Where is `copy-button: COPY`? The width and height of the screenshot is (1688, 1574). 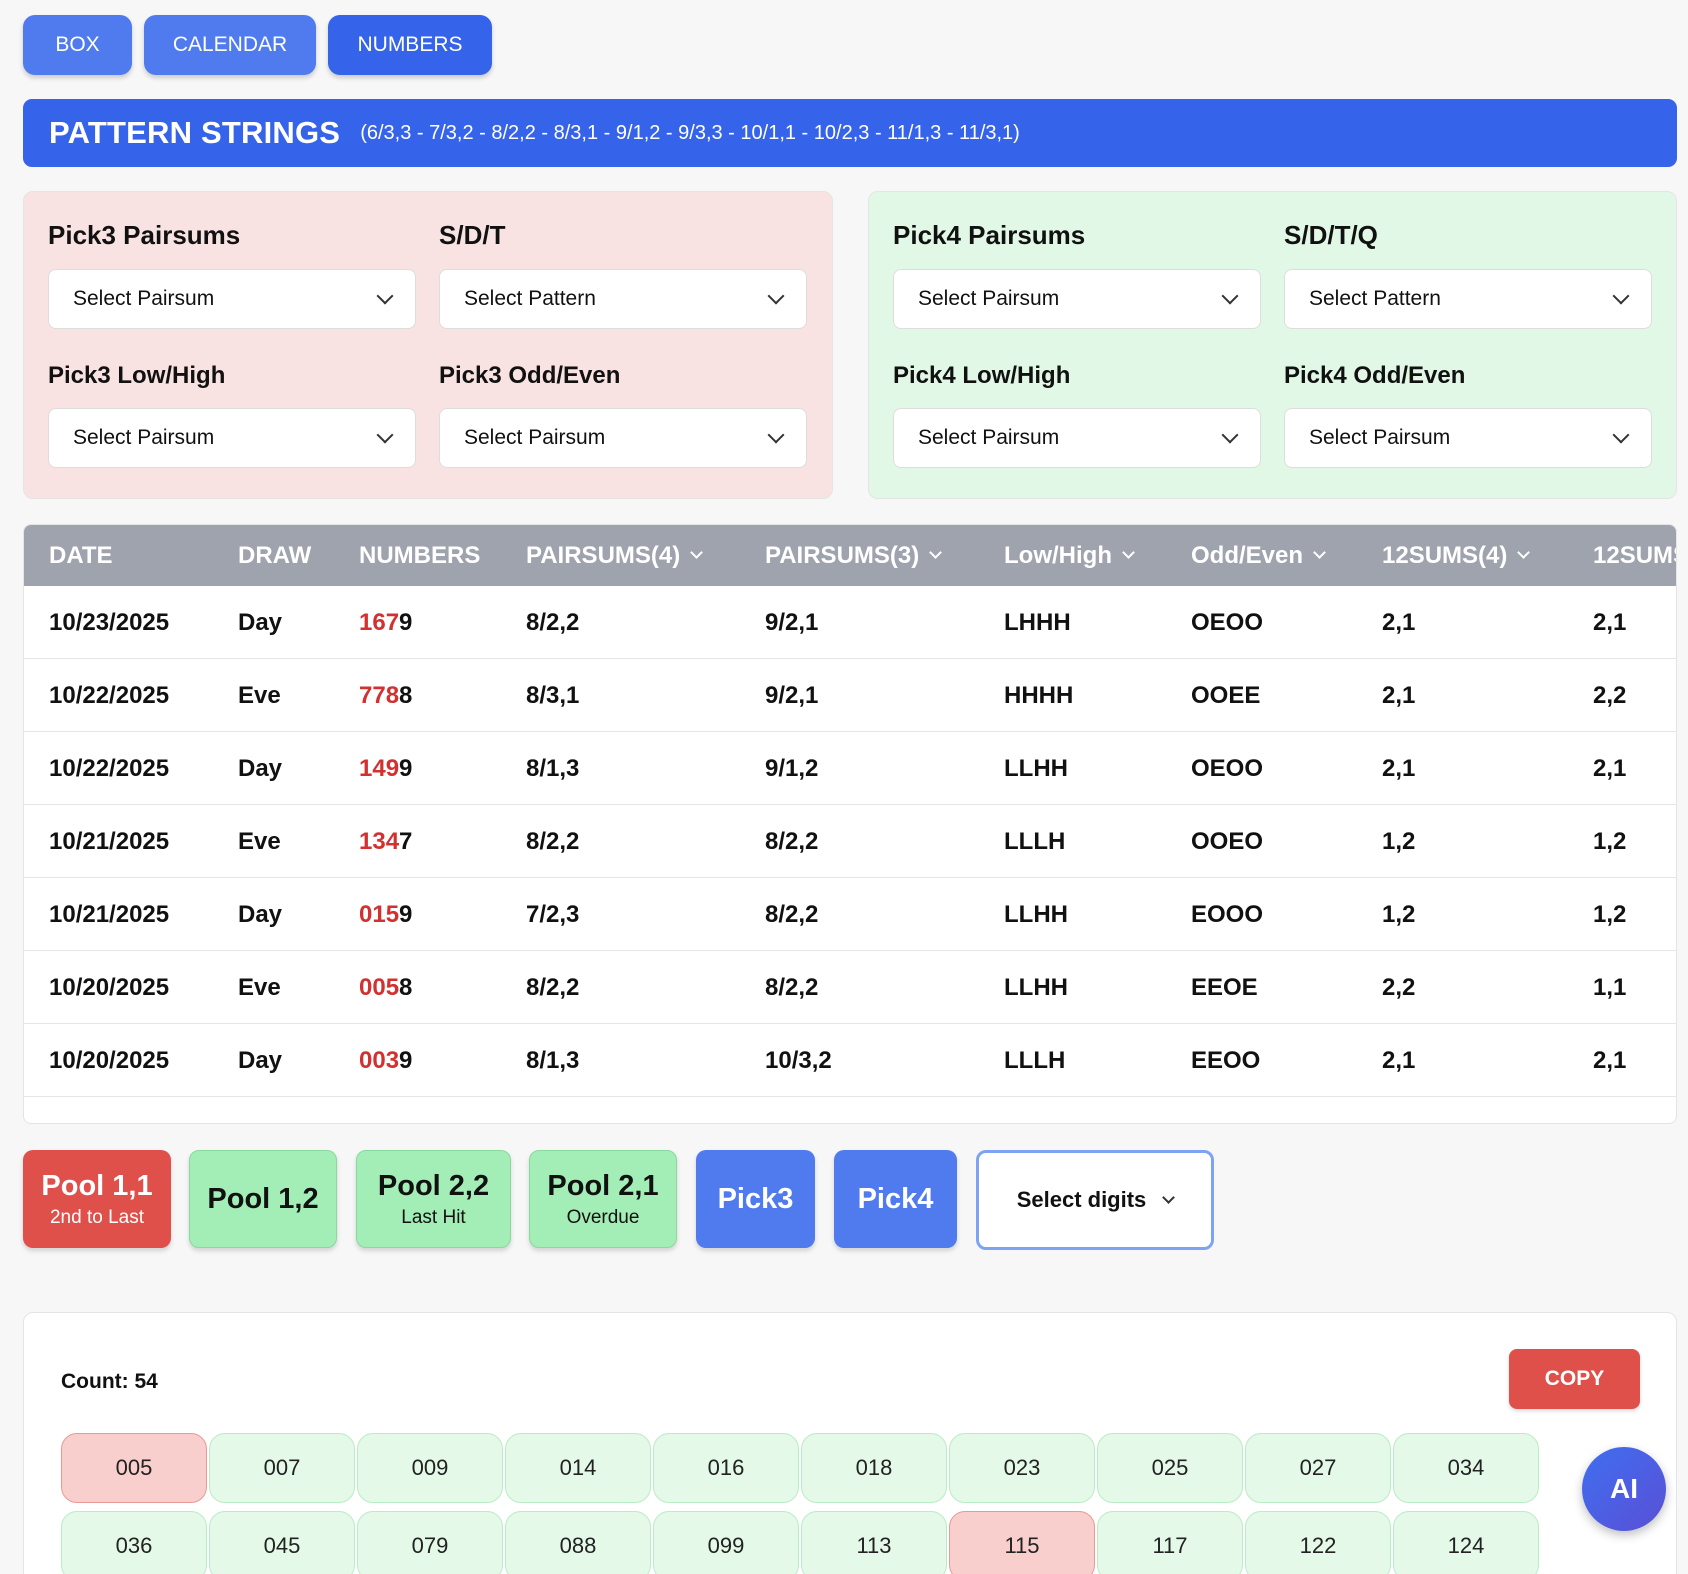
copy-button: COPY is located at coordinates (1574, 1379).